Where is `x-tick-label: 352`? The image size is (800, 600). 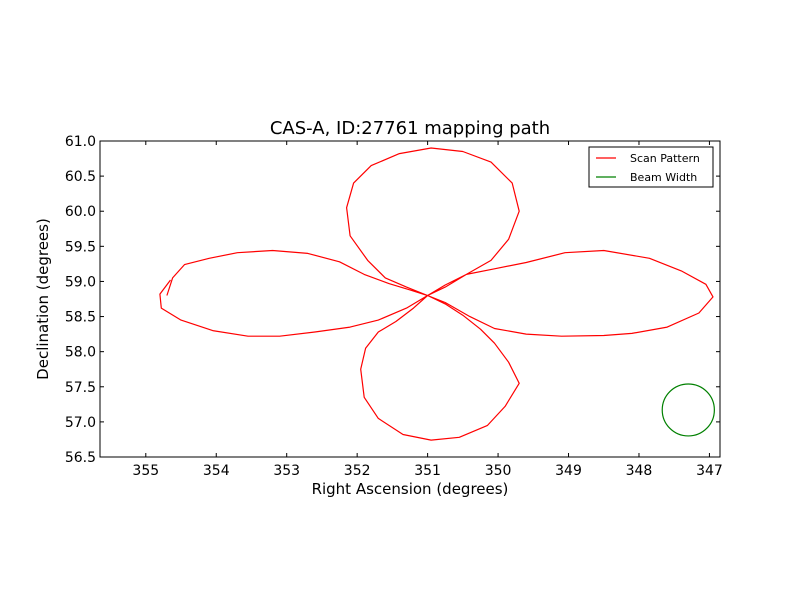
x-tick-label: 352 is located at coordinates (357, 471).